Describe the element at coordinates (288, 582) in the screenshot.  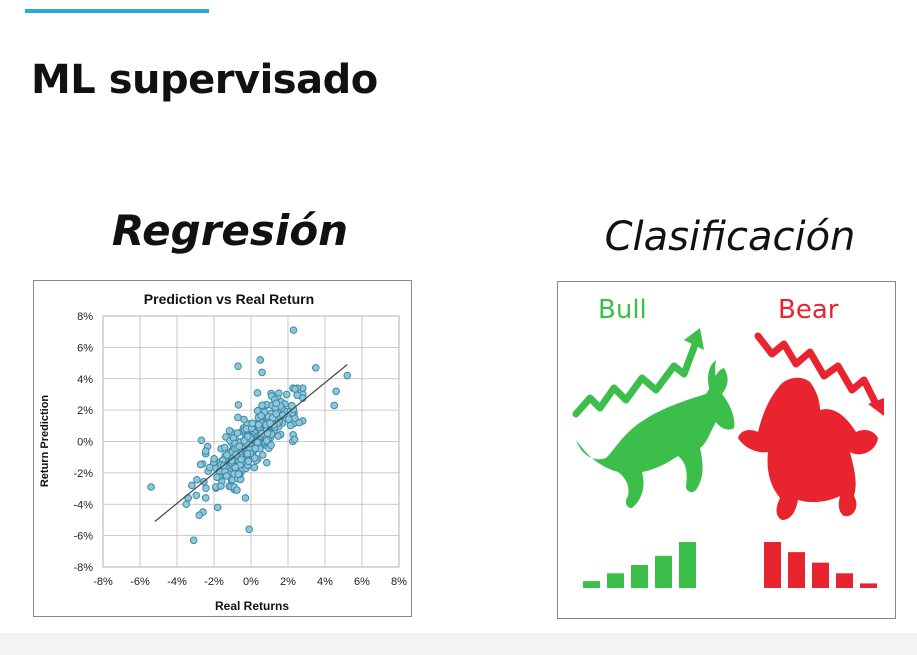
I see `x-tick-label: 2%` at that location.